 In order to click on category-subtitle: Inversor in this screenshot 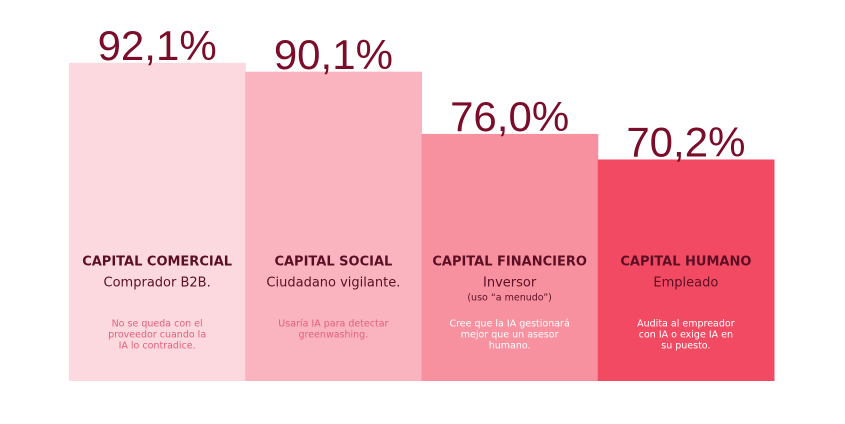, I will do `click(510, 283)`.